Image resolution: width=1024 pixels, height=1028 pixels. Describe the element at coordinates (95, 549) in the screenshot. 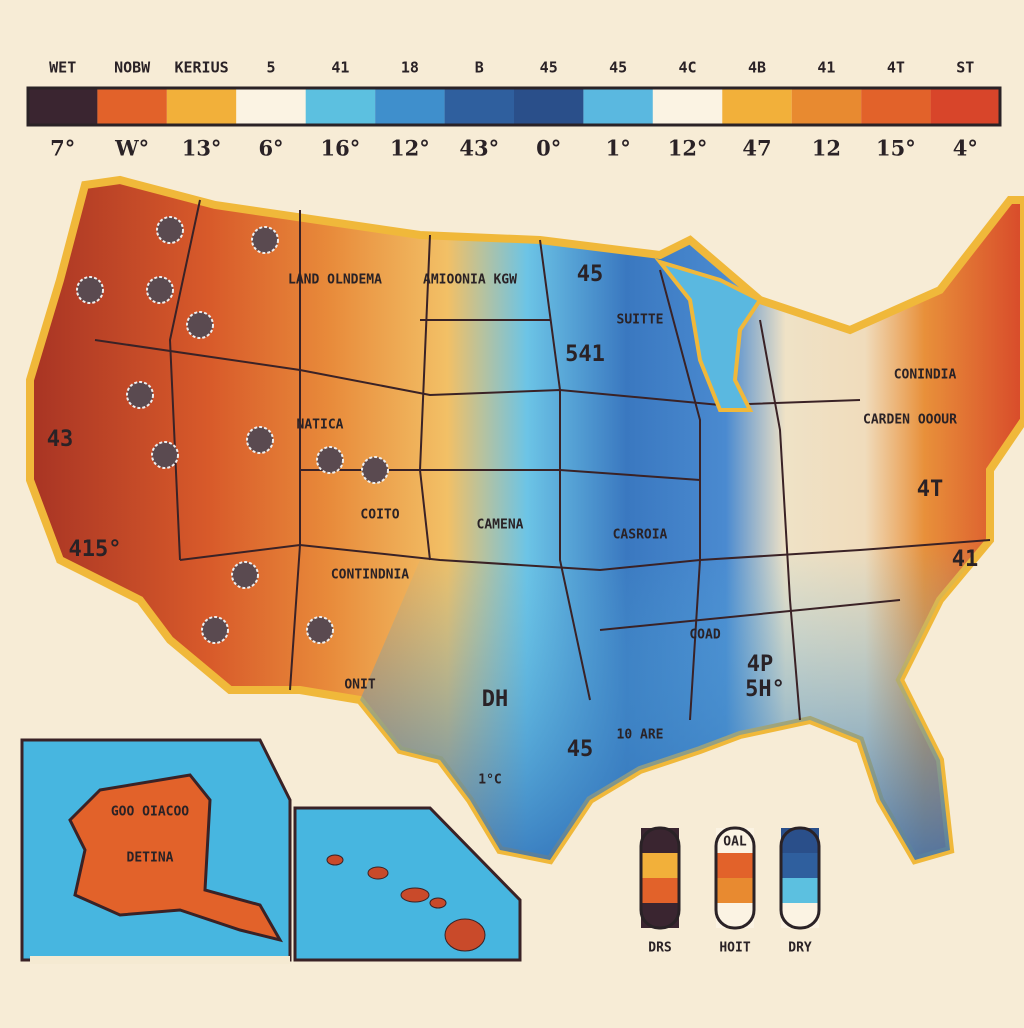

I see `map-label: 415°` at that location.